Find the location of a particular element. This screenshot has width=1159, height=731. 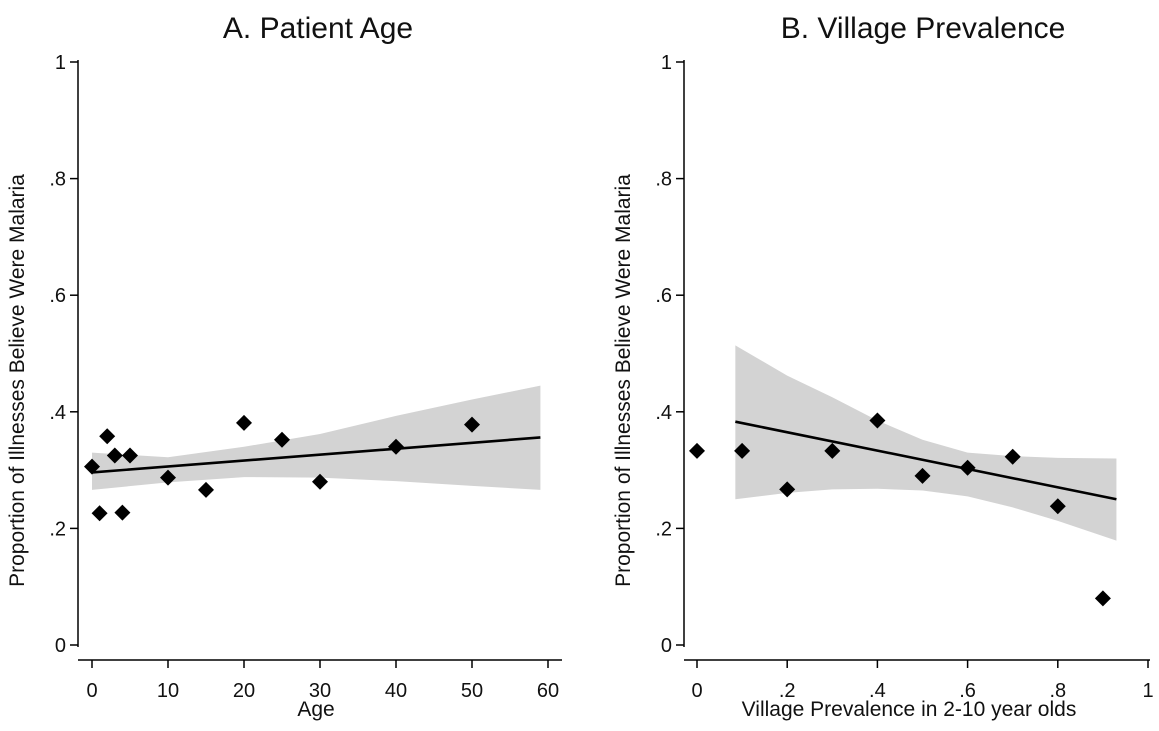

x-tick-label: .6 is located at coordinates (967, 691).